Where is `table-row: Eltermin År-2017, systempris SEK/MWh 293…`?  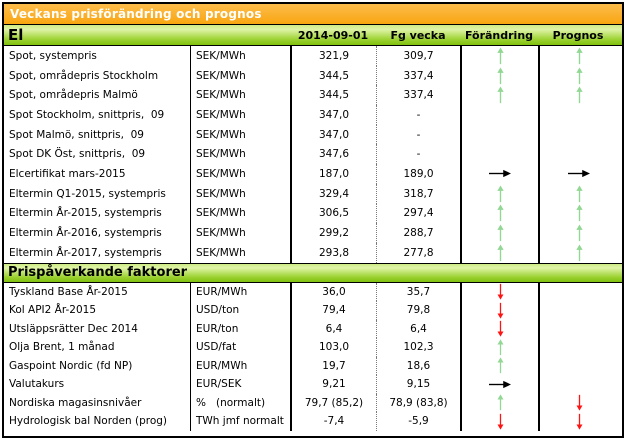 table-row: Eltermin År-2017, systempris SEK/MWh 293… is located at coordinates (313, 252).